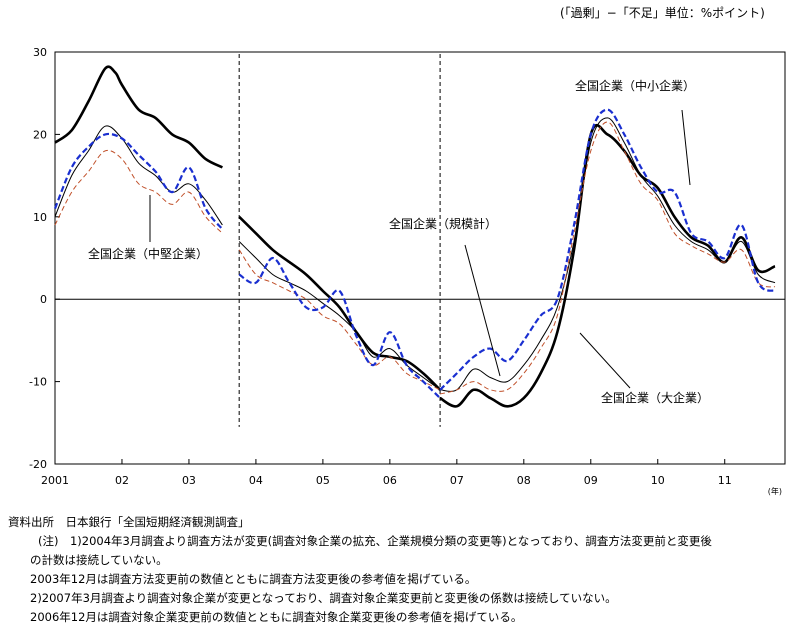 This screenshot has width=800, height=627. Describe the element at coordinates (443, 223) in the screenshot. I see `annotation-label: 全国企業（規模計）` at that location.